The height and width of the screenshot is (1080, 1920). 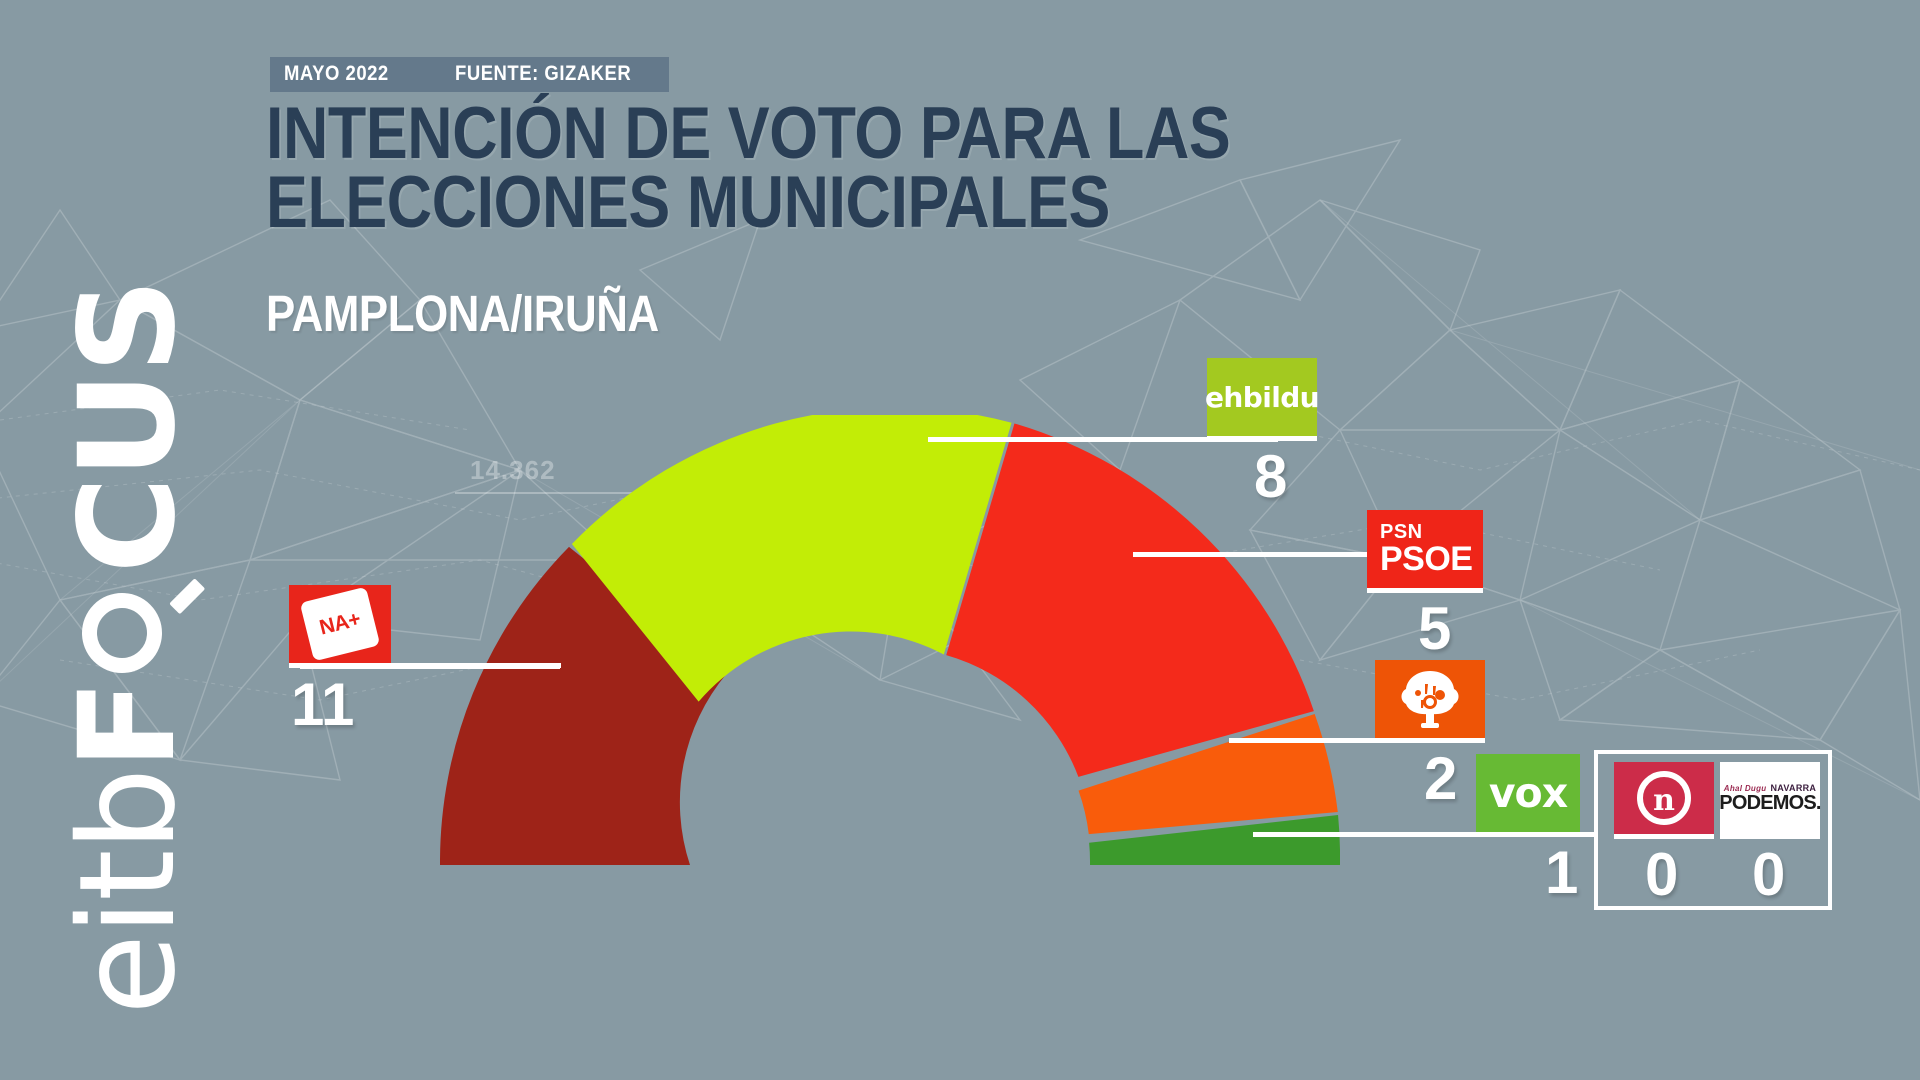 I want to click on svg-text: n, so click(x=1664, y=800).